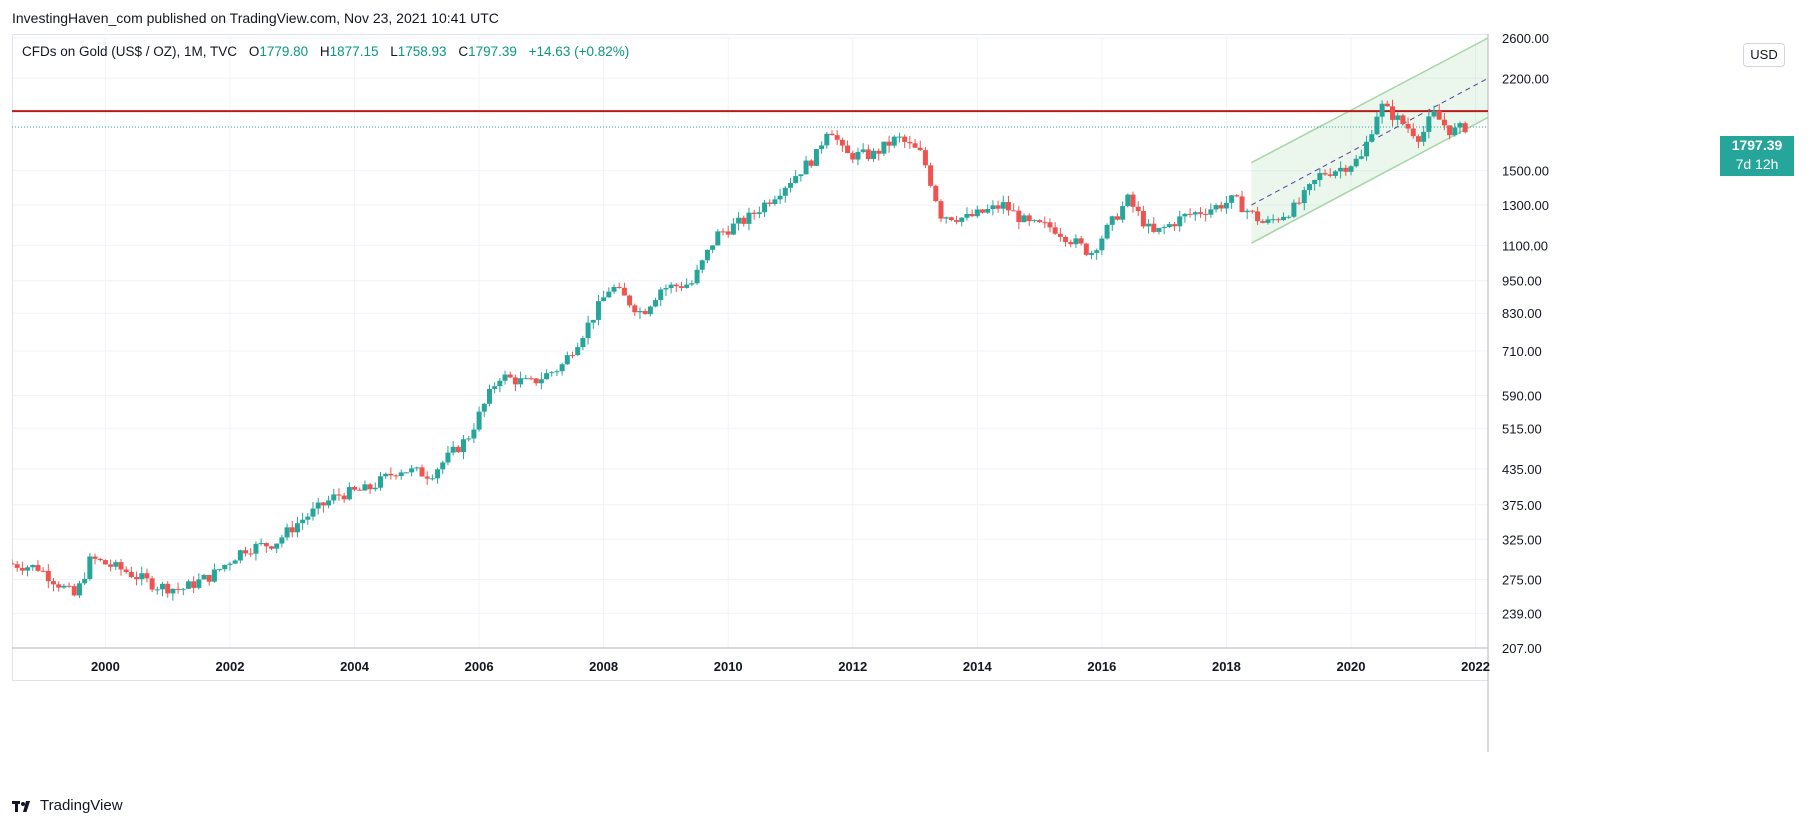 This screenshot has width=1813, height=830. Describe the element at coordinates (1369, 100) in the screenshot. I see `channel-upper-line` at that location.